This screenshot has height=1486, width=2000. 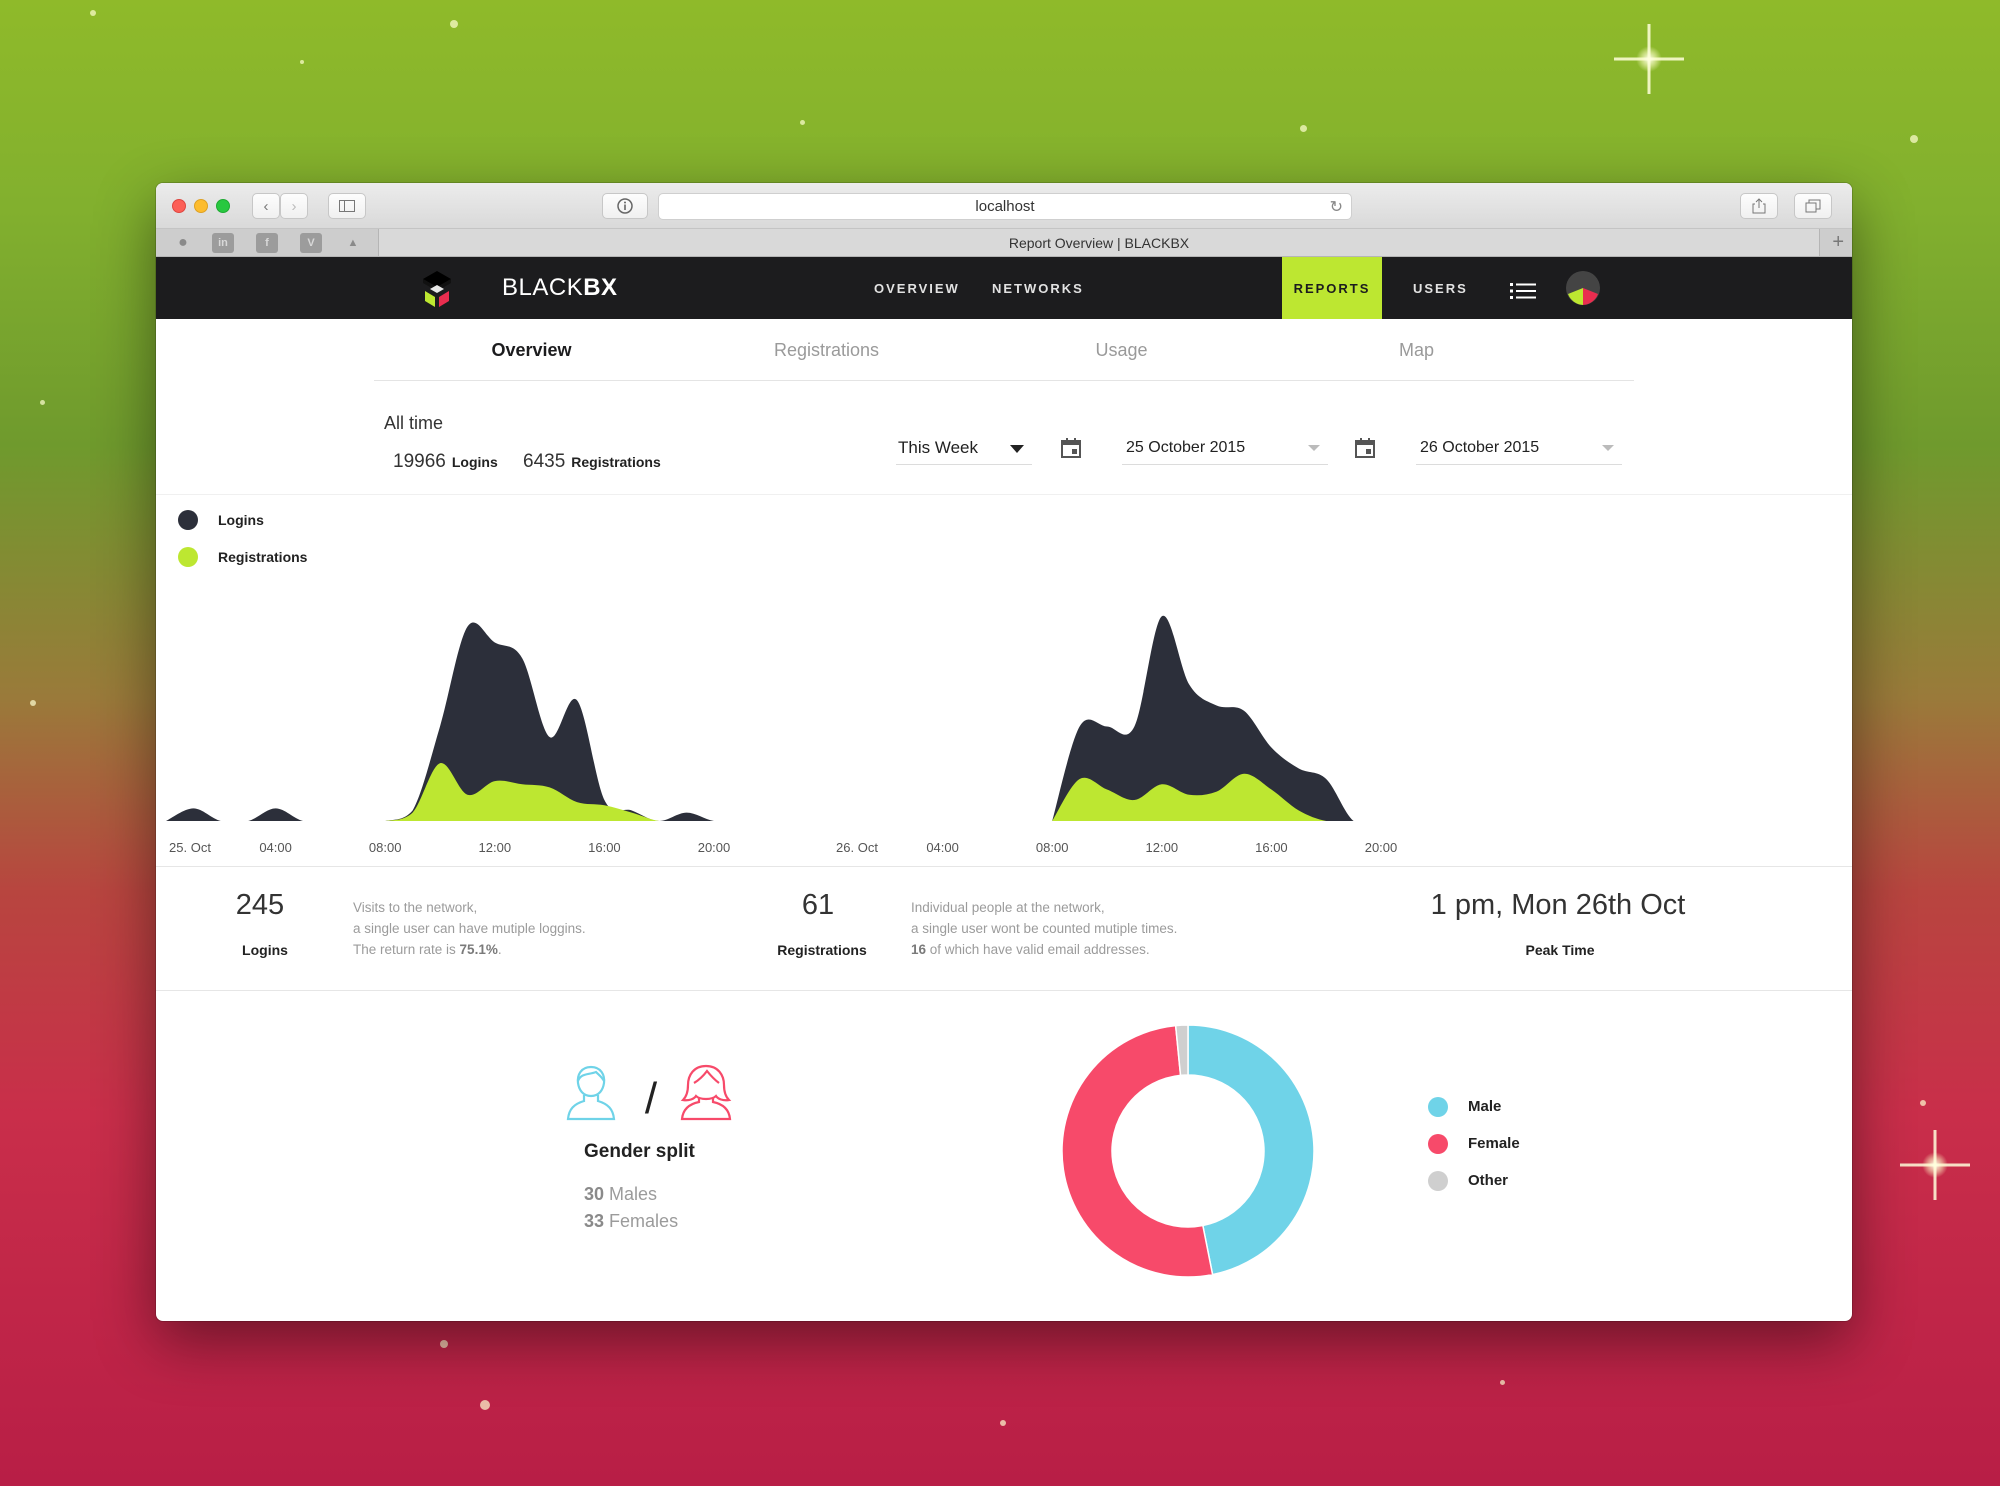 What do you see at coordinates (649, 1093) in the screenshot?
I see `gender-icons: /` at bounding box center [649, 1093].